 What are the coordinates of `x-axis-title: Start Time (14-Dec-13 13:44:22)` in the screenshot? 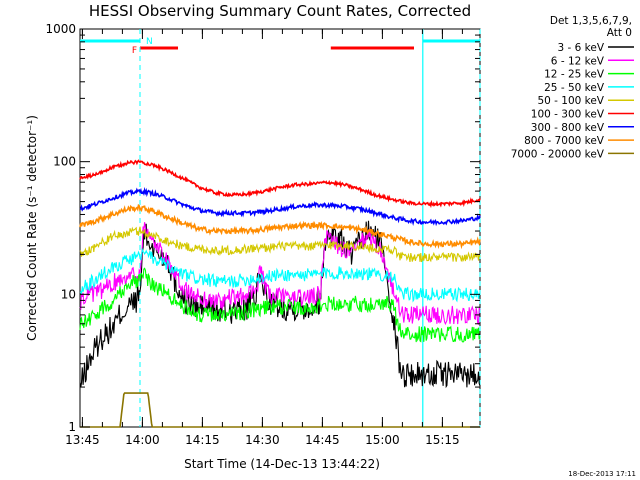 It's located at (282, 464).